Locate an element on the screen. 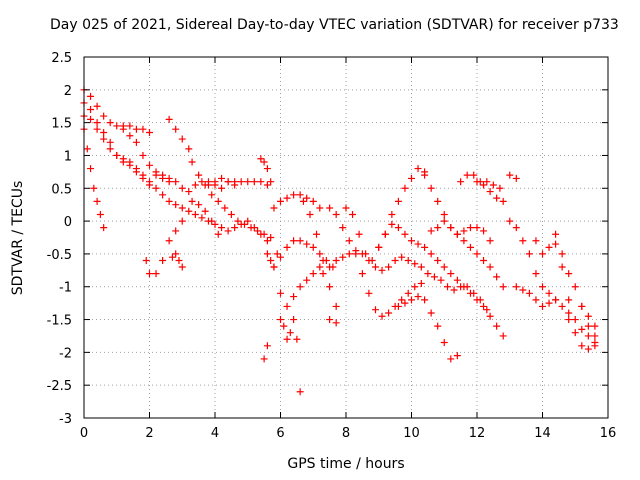 This screenshot has width=640, height=480. x-axis-label: GPS time / hours is located at coordinates (346, 464).